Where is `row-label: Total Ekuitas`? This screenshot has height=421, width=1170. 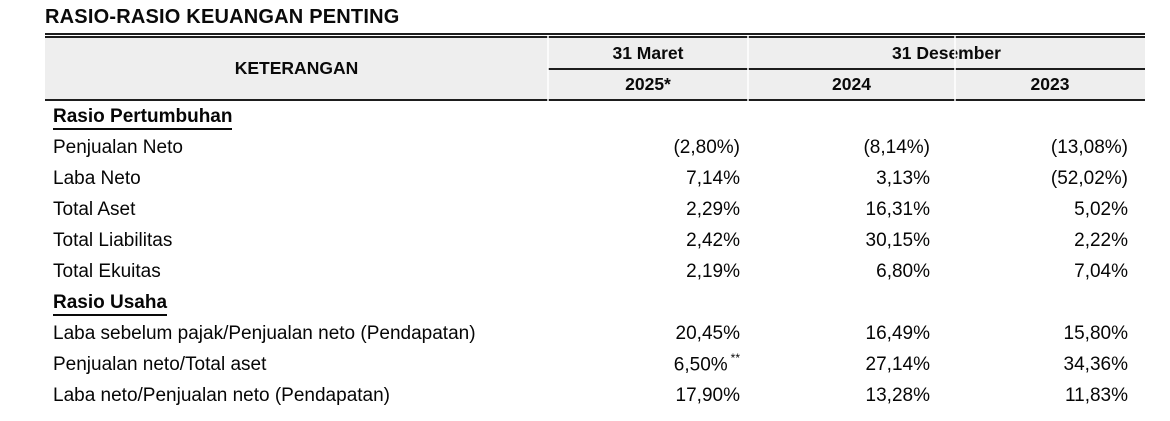 row-label: Total Ekuitas is located at coordinates (107, 271).